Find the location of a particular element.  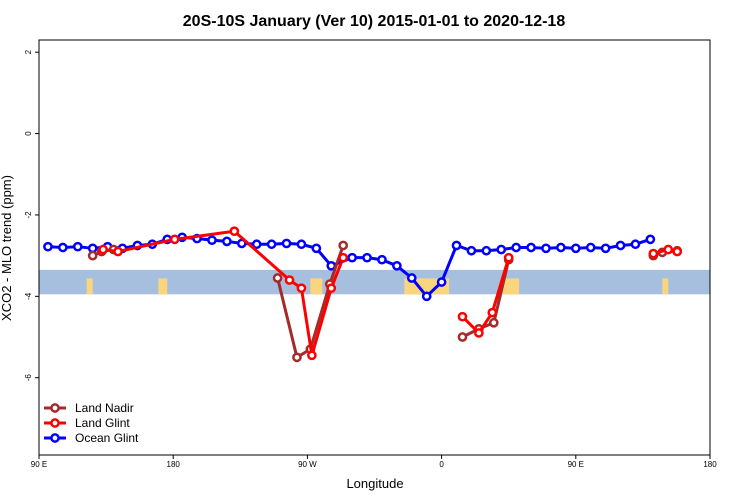

legend-label: Land Nadir is located at coordinates (104, 408).